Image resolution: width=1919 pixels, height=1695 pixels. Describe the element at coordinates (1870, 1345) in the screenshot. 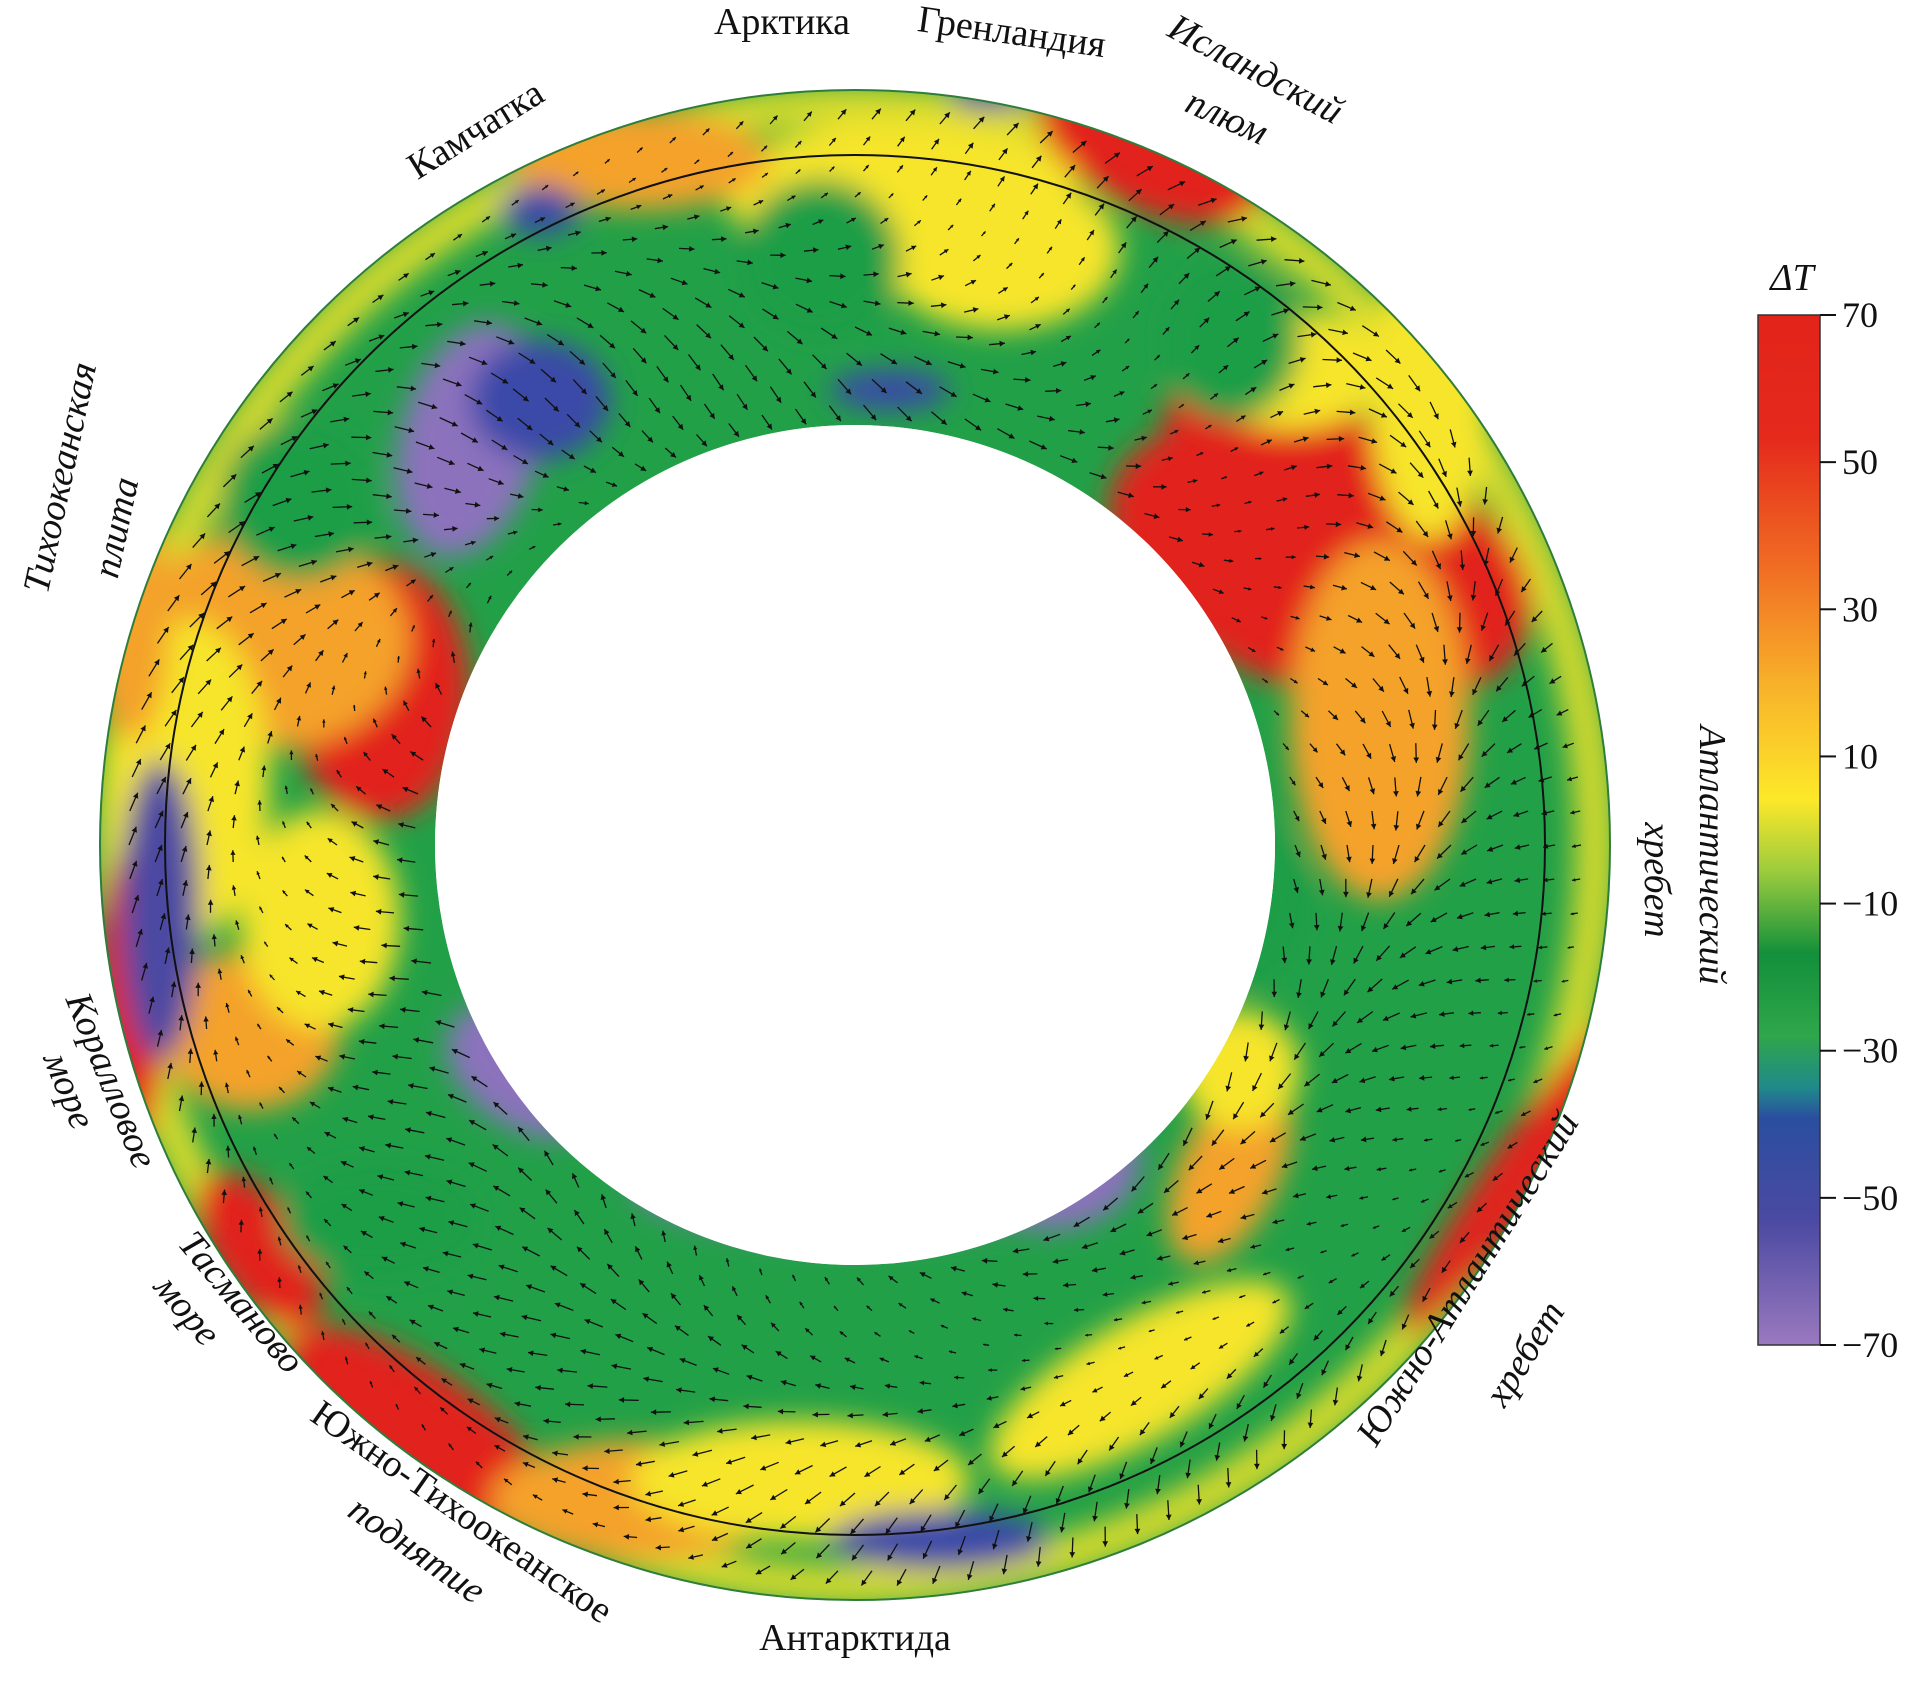

I see `colorbar-tick-label: −70` at that location.